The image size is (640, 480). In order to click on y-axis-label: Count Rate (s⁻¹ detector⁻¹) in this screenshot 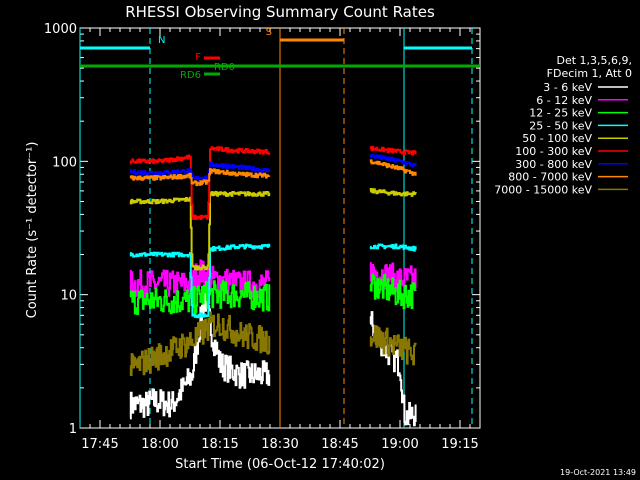, I will do `click(32, 230)`.